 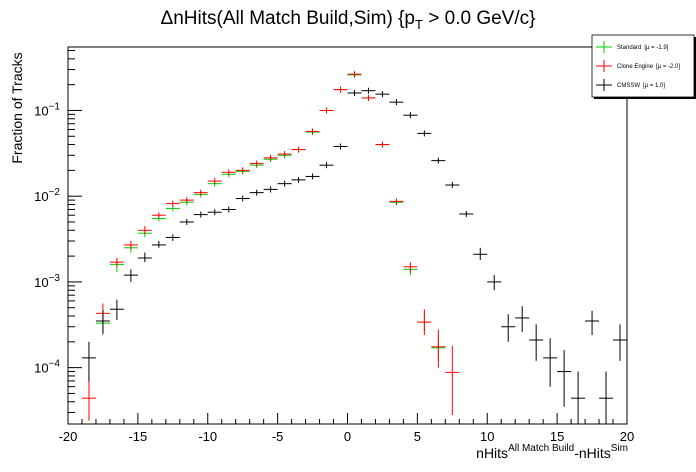 I want to click on x-tick-label: 20, so click(x=627, y=436).